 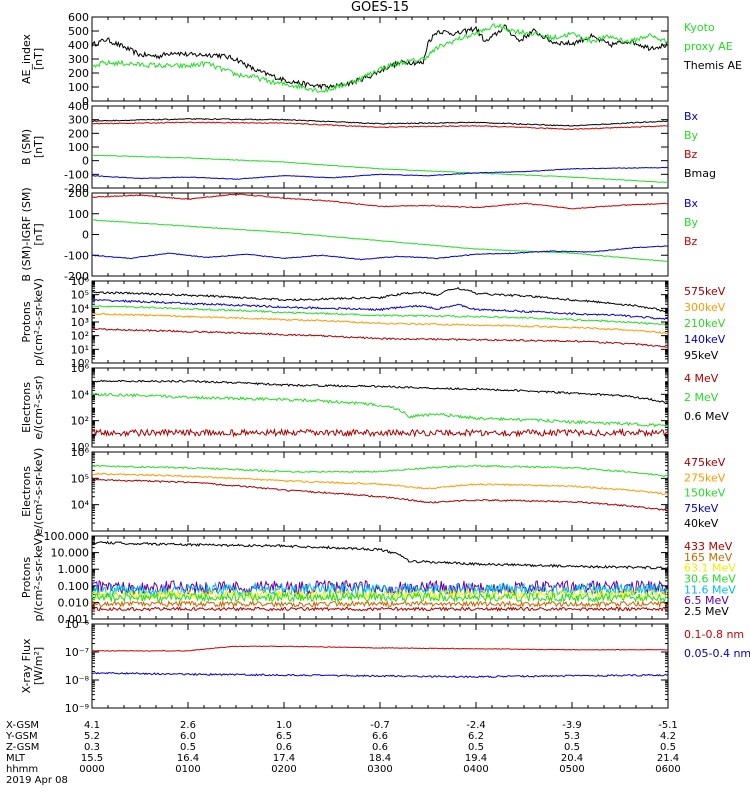 I want to click on legend-entry: 0.6 MeV, so click(x=706, y=416).